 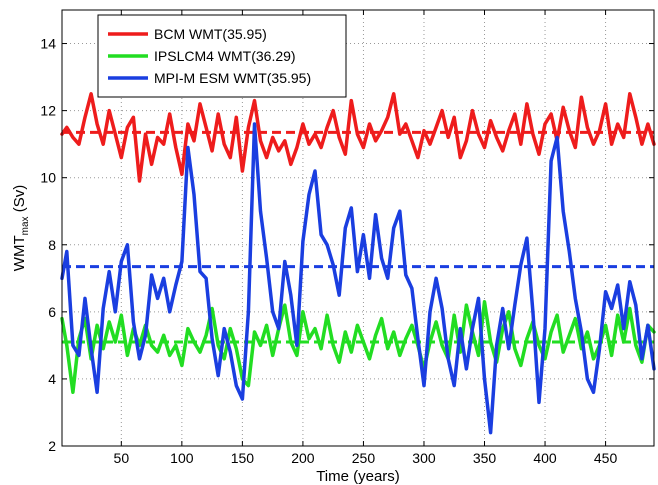 I want to click on y-tick-label: 8, so click(x=52, y=245).